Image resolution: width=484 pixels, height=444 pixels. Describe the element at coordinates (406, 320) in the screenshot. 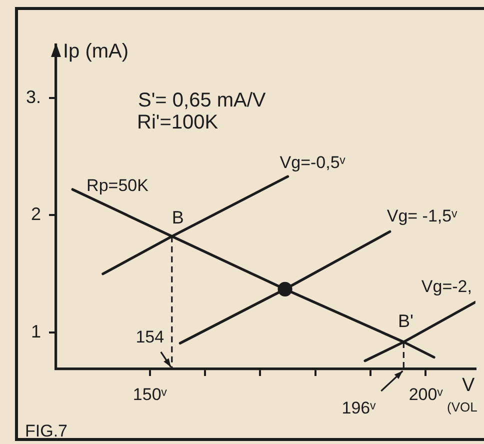

I see `annotation: B'` at that location.